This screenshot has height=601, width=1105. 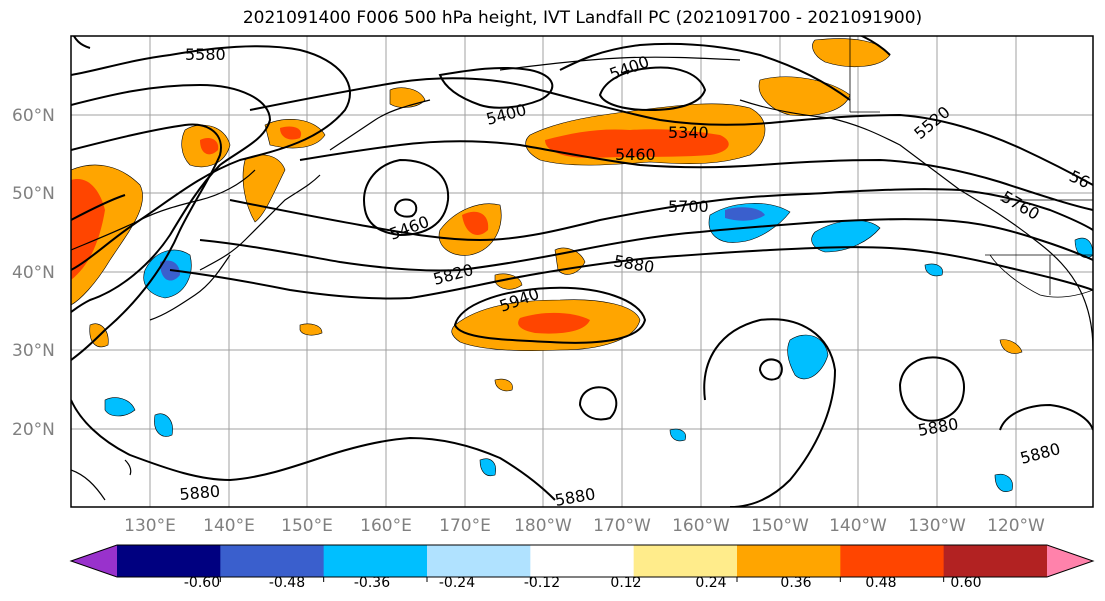 I want to click on contour-label: 5460, so click(x=635, y=154).